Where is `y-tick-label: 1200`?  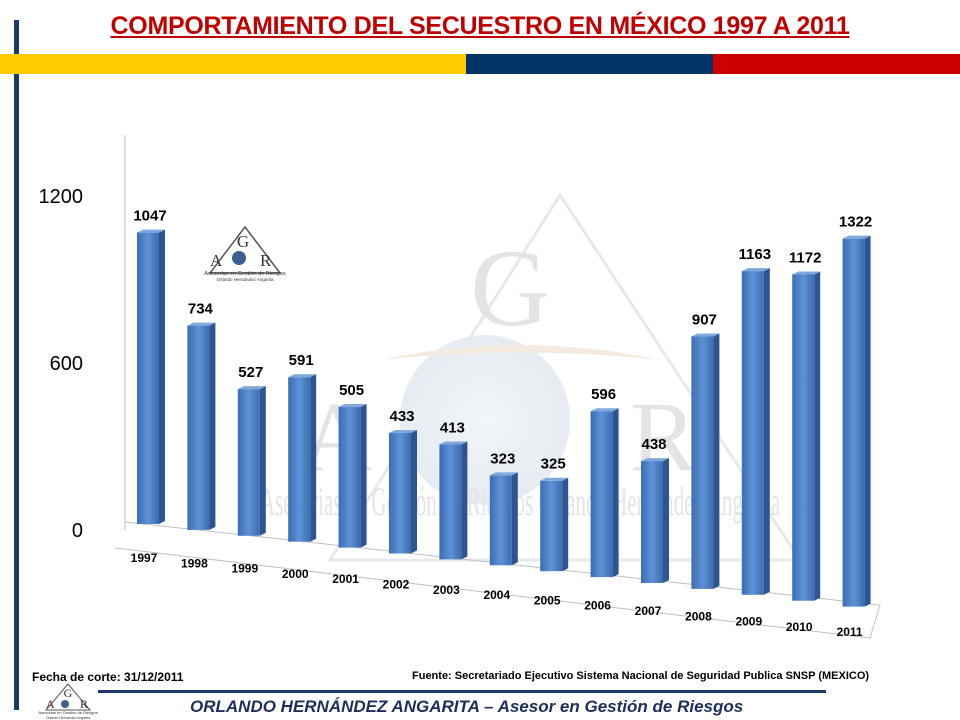 y-tick-label: 1200 is located at coordinates (61, 197).